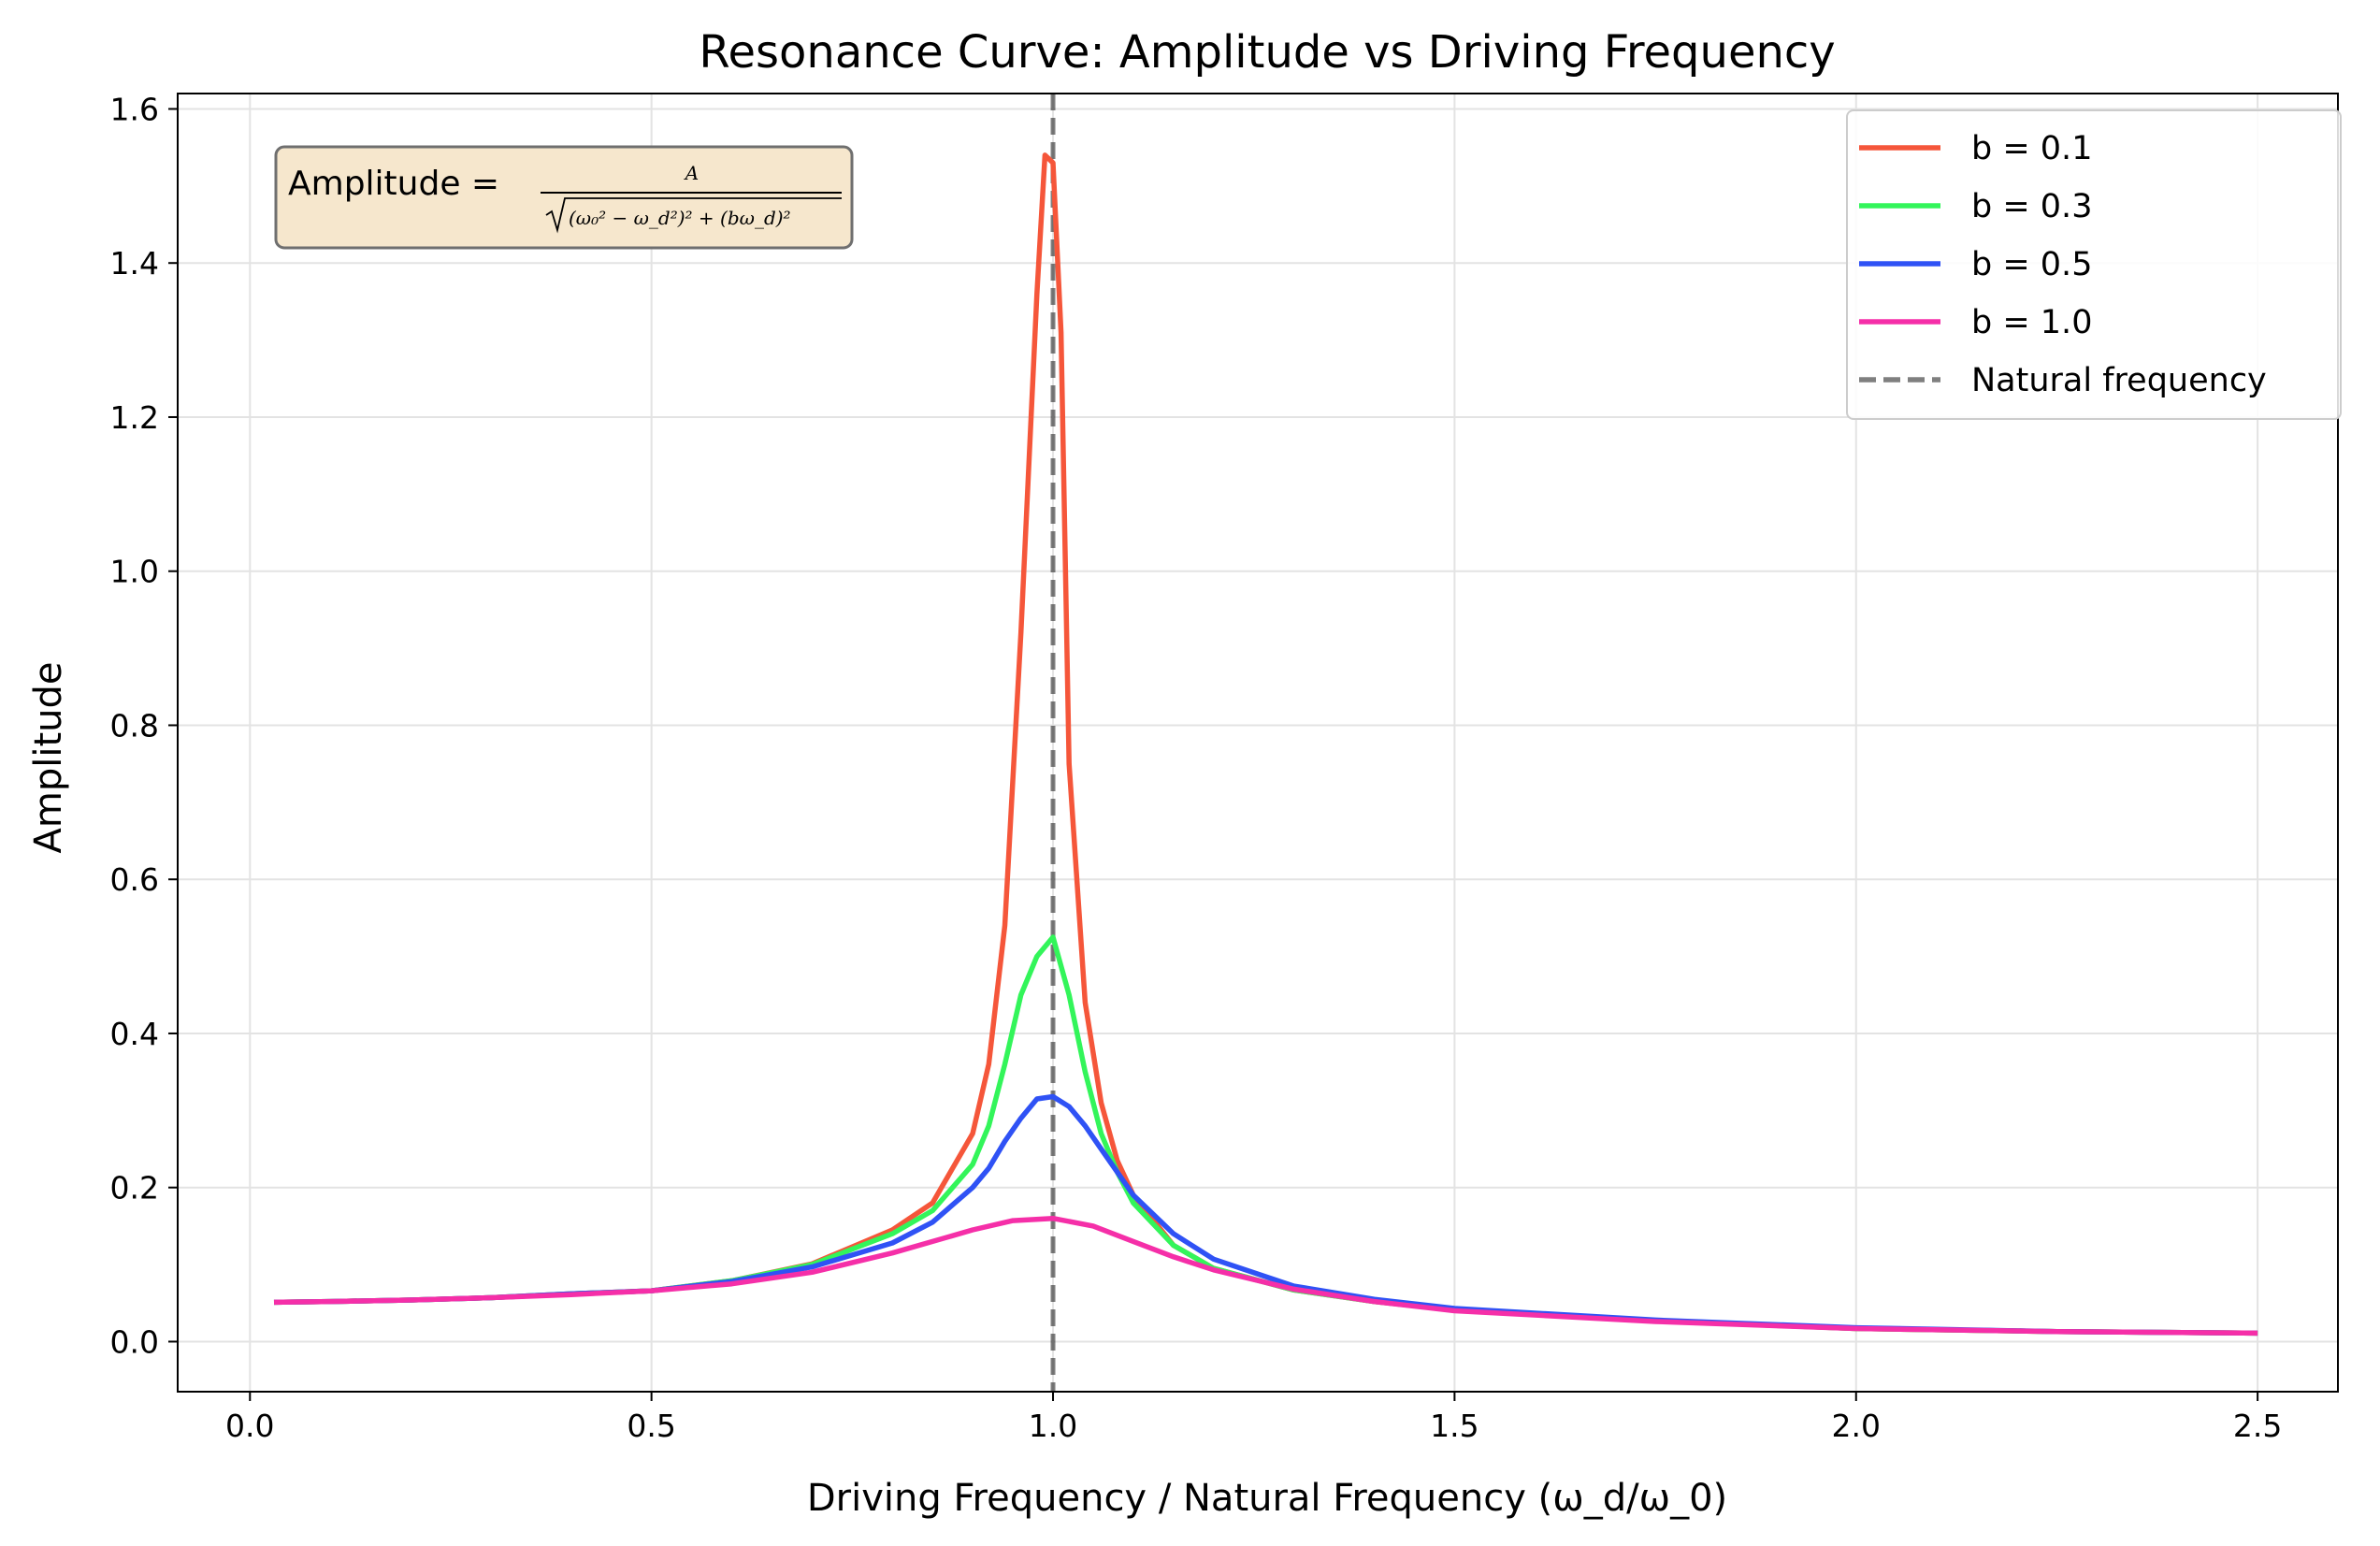  What do you see at coordinates (2257, 1426) in the screenshot?
I see `x-tick-label: 2.5` at bounding box center [2257, 1426].